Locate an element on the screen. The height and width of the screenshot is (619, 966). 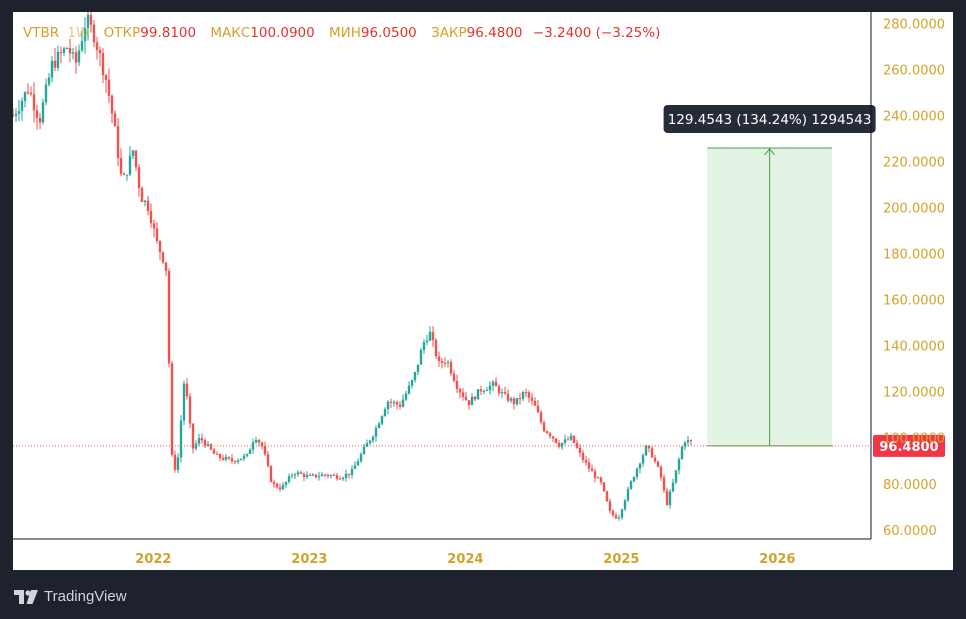
legend-high-value: 100.0900 is located at coordinates (282, 33).